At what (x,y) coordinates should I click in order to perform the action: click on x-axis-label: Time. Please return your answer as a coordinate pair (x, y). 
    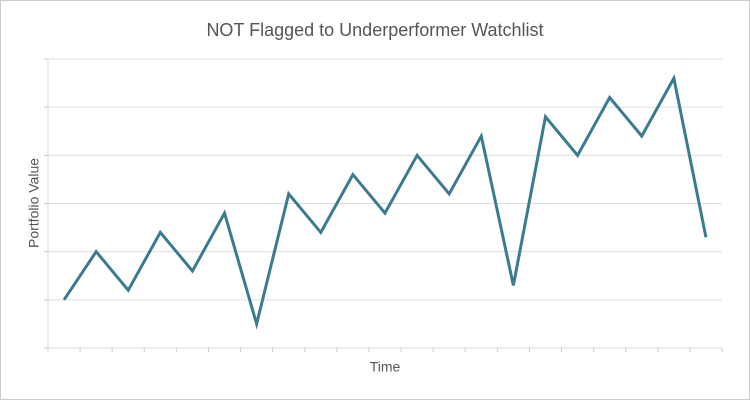
    Looking at the image, I should click on (385, 367).